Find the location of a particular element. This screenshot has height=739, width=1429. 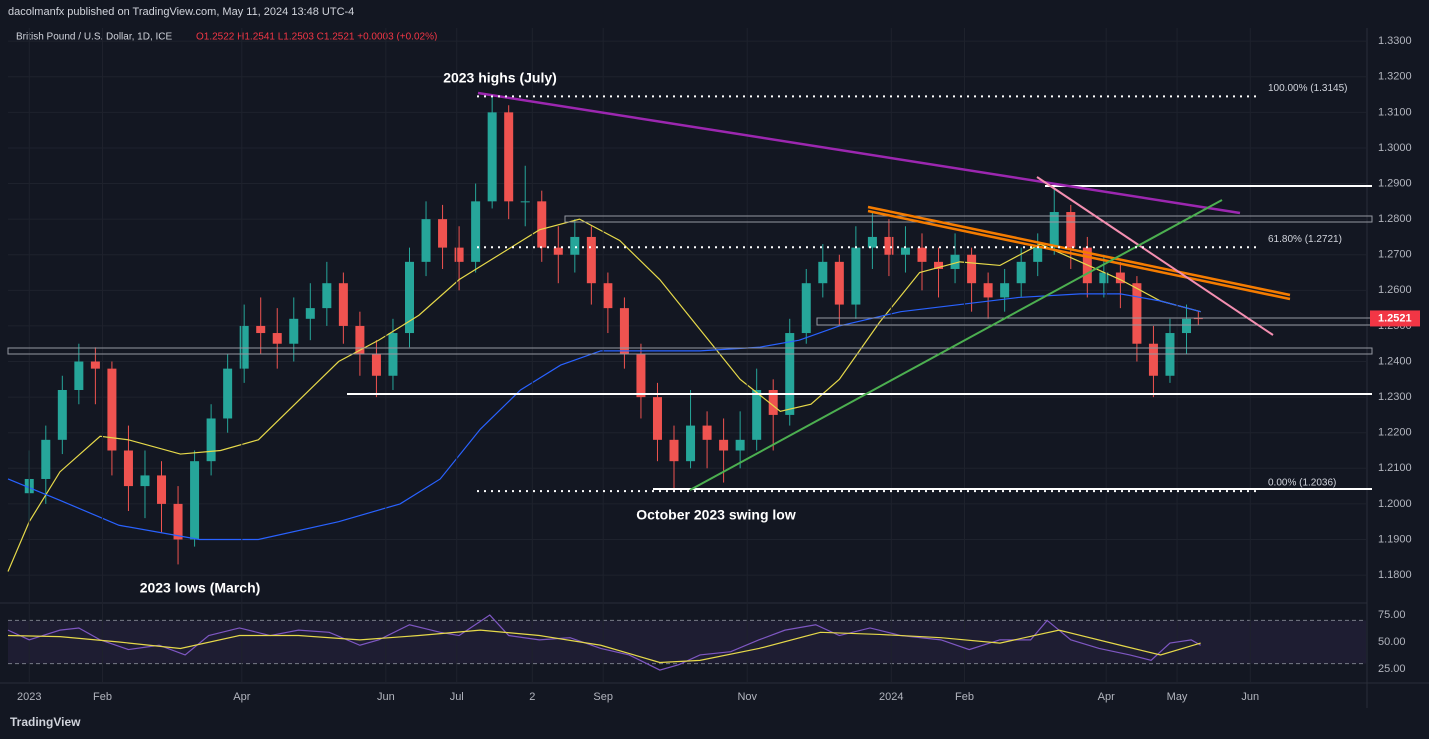

annotation: October 2023 swing low is located at coordinates (716, 515).